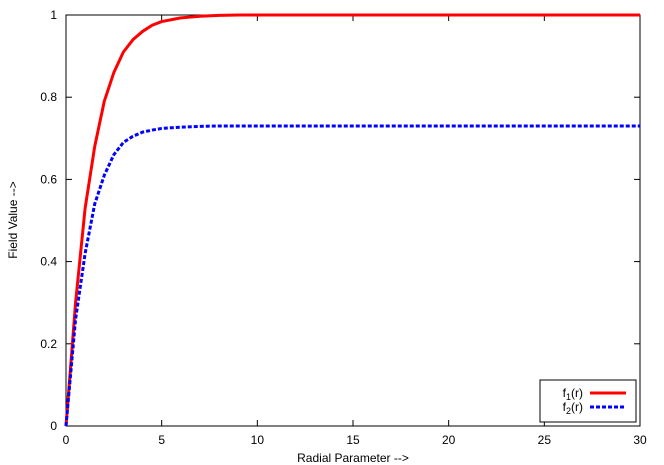 This screenshot has height=465, width=664. What do you see at coordinates (48, 344) in the screenshot?
I see `y-tick-label: 0.2` at bounding box center [48, 344].